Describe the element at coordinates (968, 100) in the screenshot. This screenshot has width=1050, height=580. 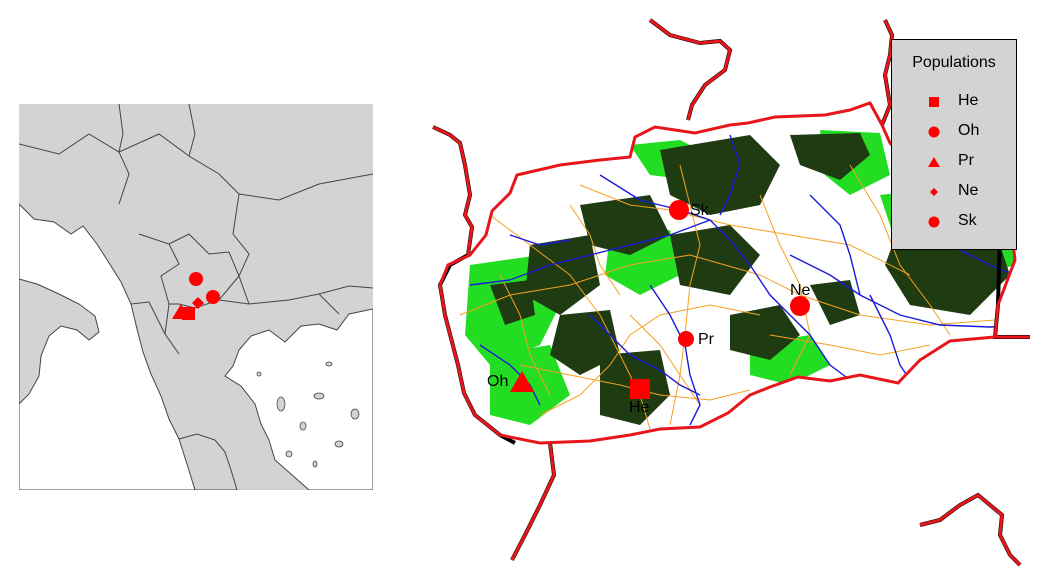
I see `legend-label: He` at that location.